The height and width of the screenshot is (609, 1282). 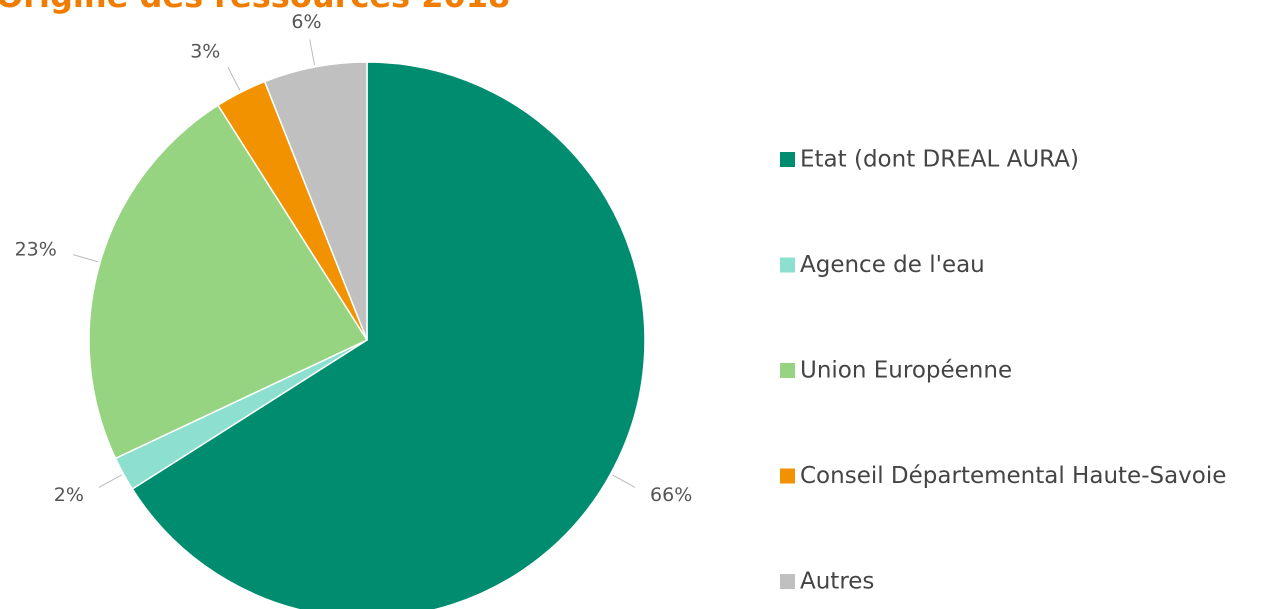 I want to click on legend-label: Autres, so click(x=837, y=582).